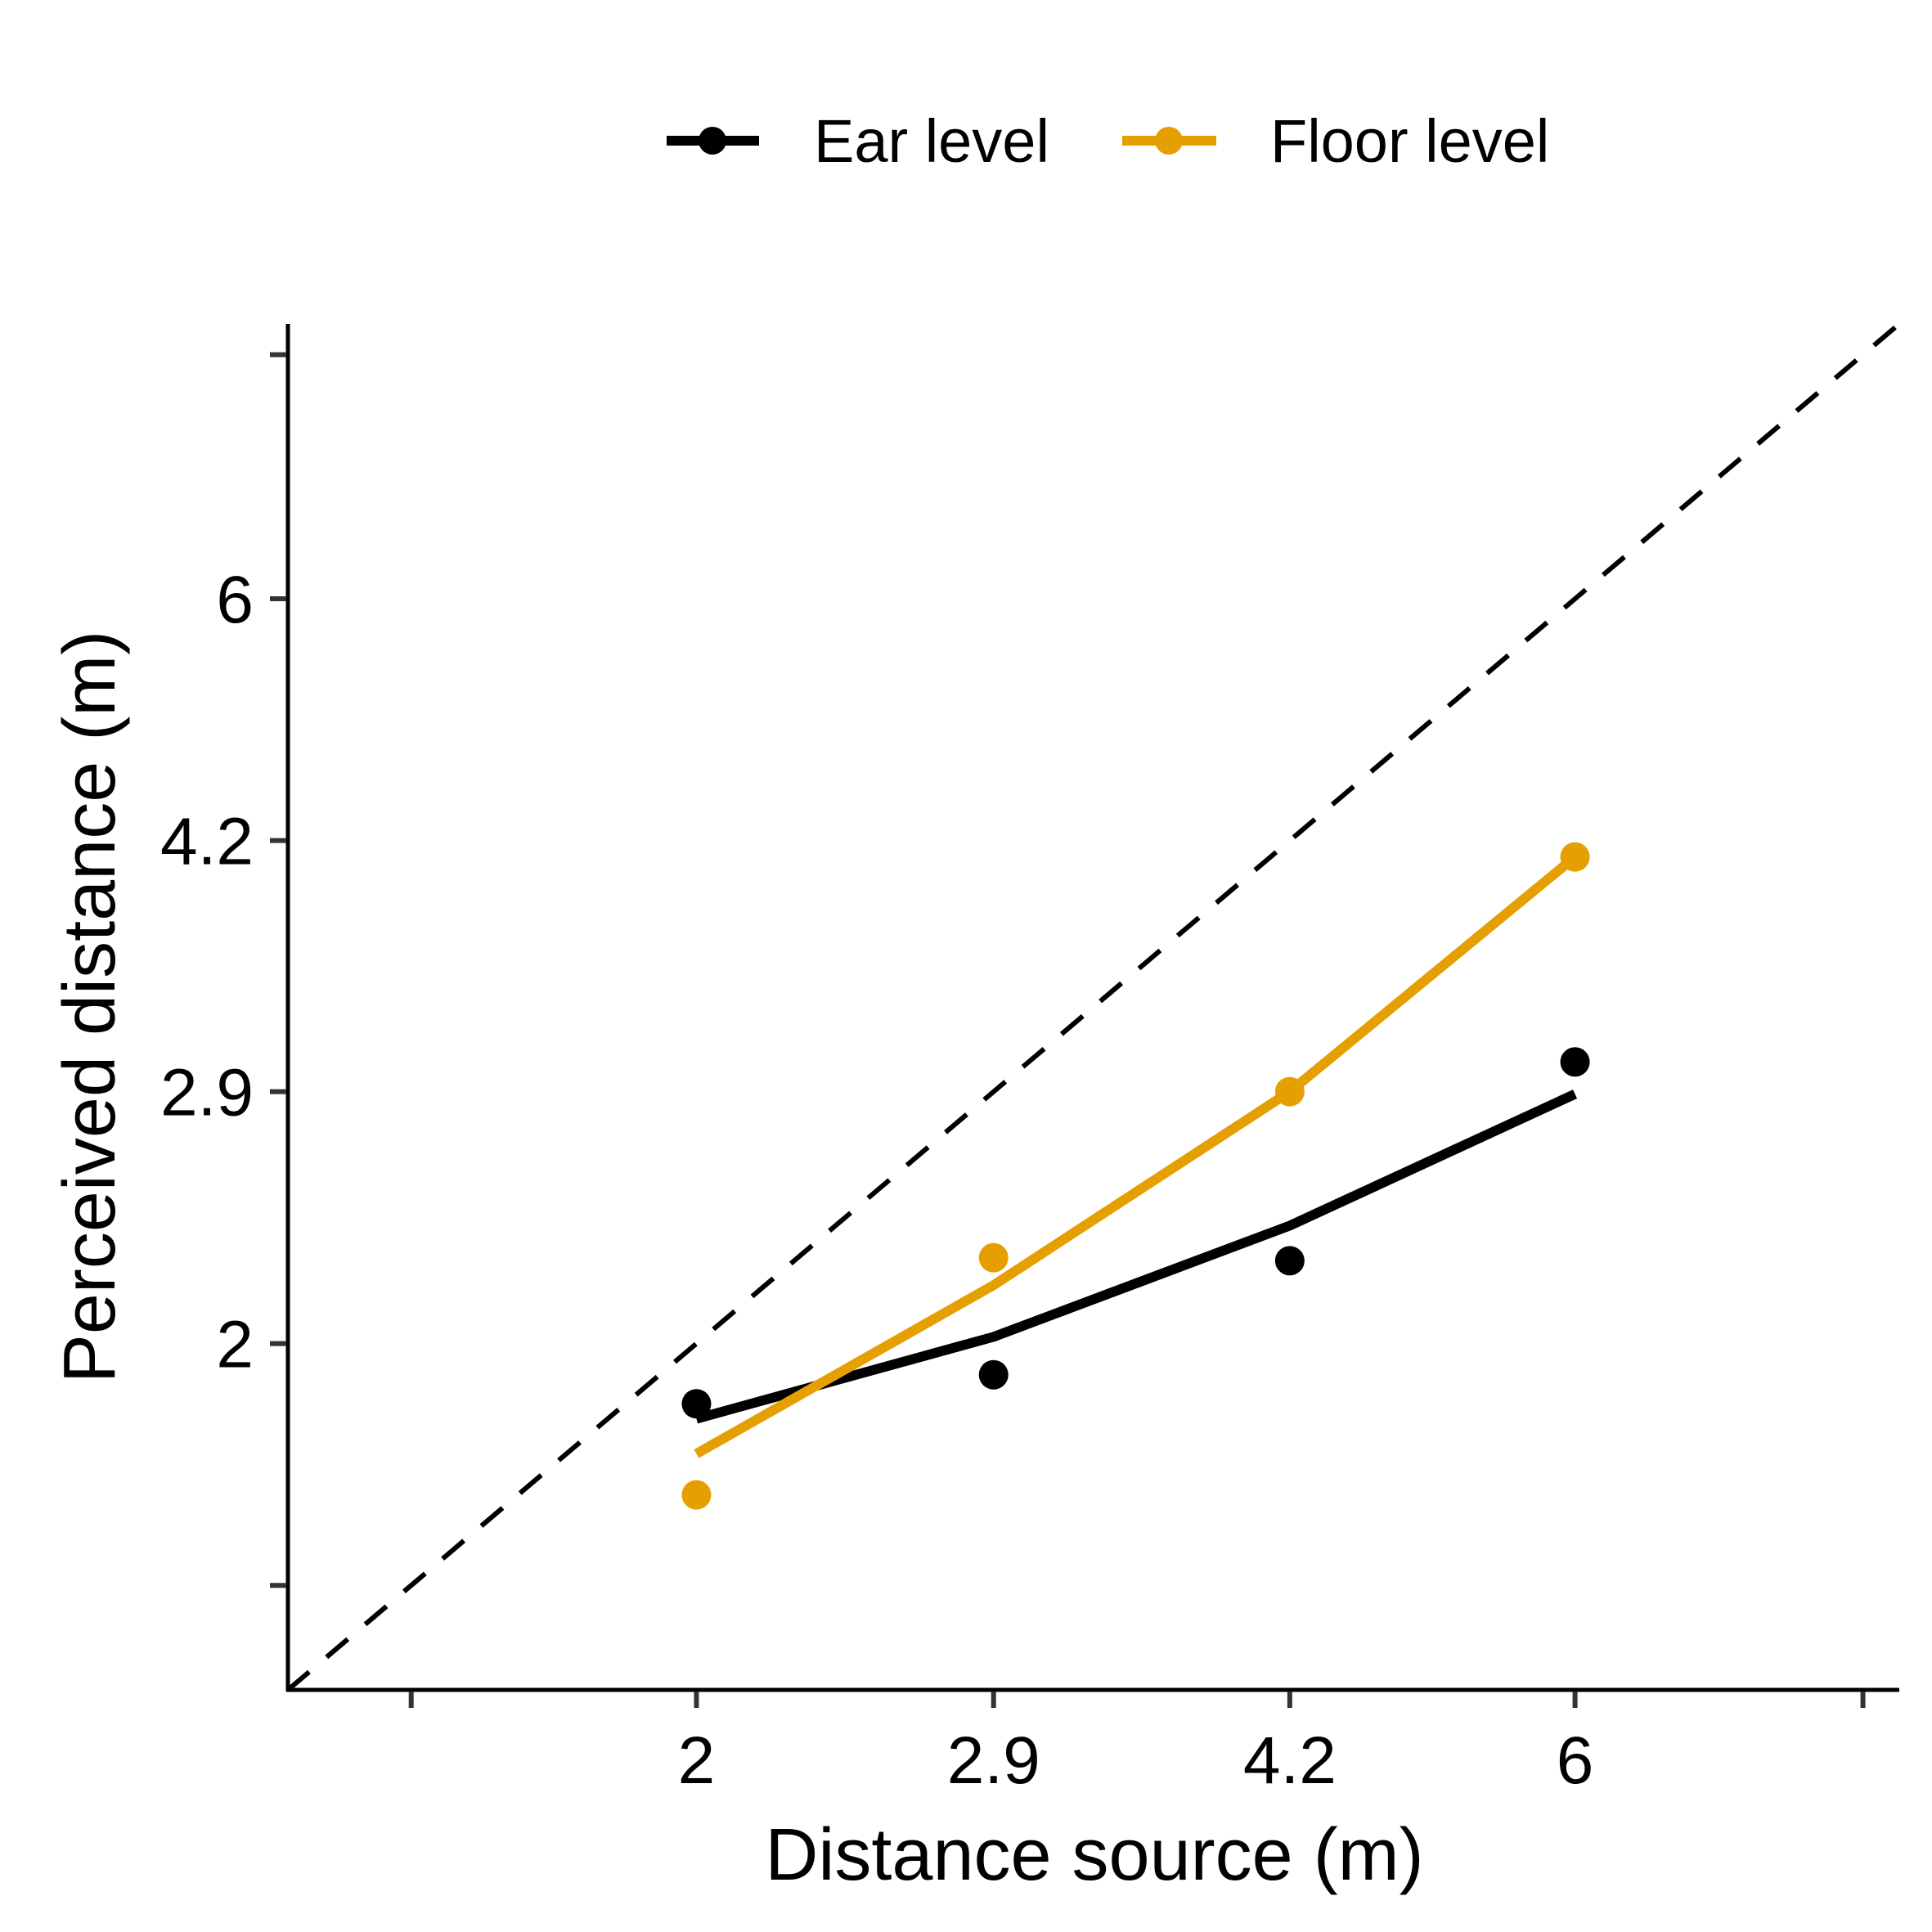 This screenshot has height=1932, width=1932. What do you see at coordinates (1094, 1855) in the screenshot?
I see `x-axis-title: Distance source (m)` at bounding box center [1094, 1855].